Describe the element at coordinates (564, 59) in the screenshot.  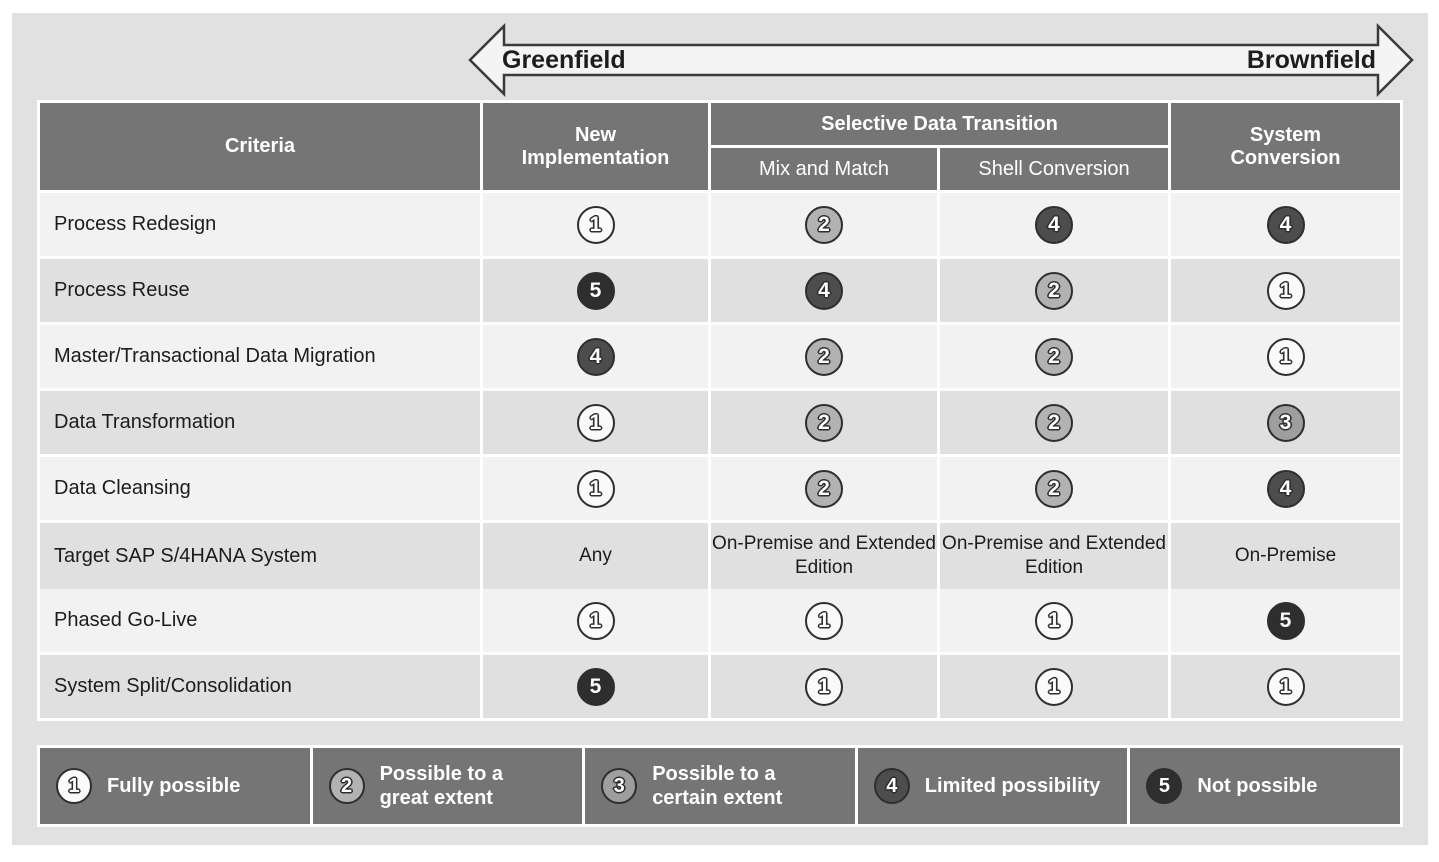
I see `greenfield-label: Greenfield` at that location.